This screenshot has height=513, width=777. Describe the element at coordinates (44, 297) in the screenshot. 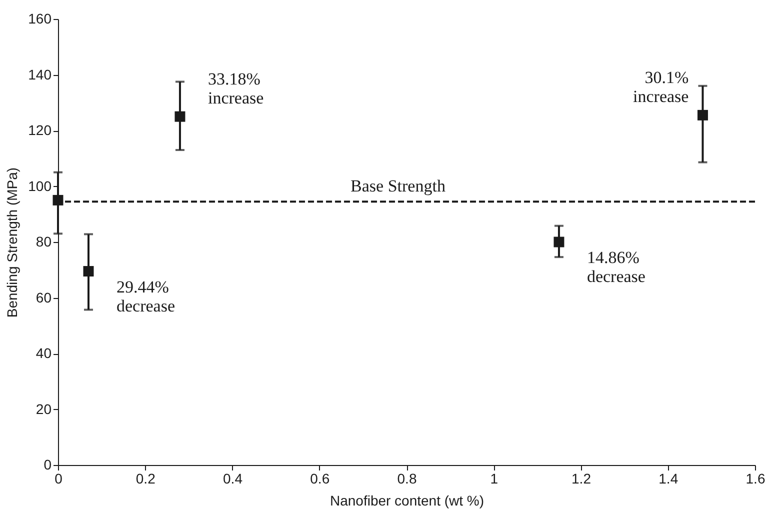

I see `y-tick-label: 60` at that location.